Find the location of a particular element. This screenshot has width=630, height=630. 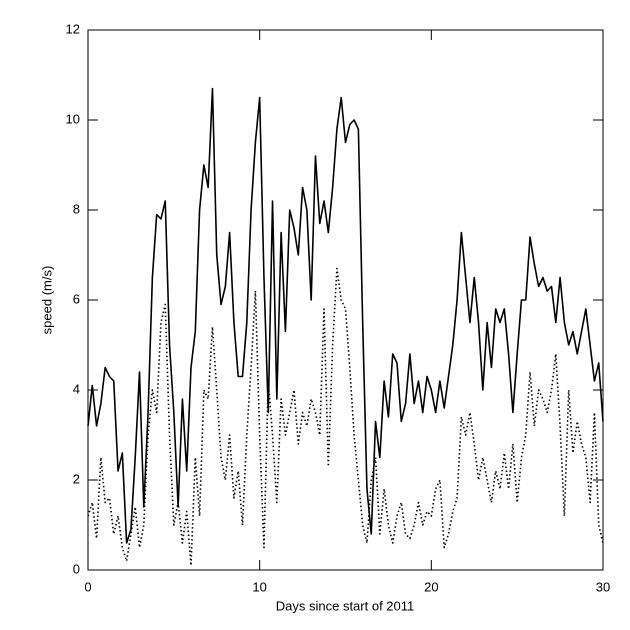

y-tick-label: 4 is located at coordinates (76, 388).